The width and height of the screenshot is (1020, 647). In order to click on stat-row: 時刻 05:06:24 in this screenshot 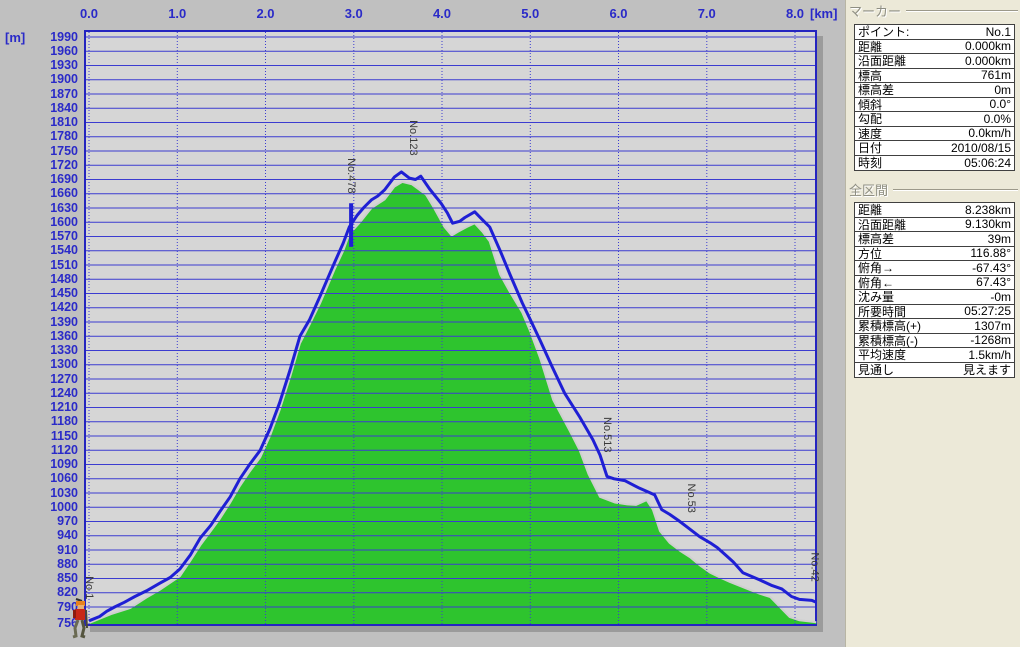, I will do `click(934, 163)`.